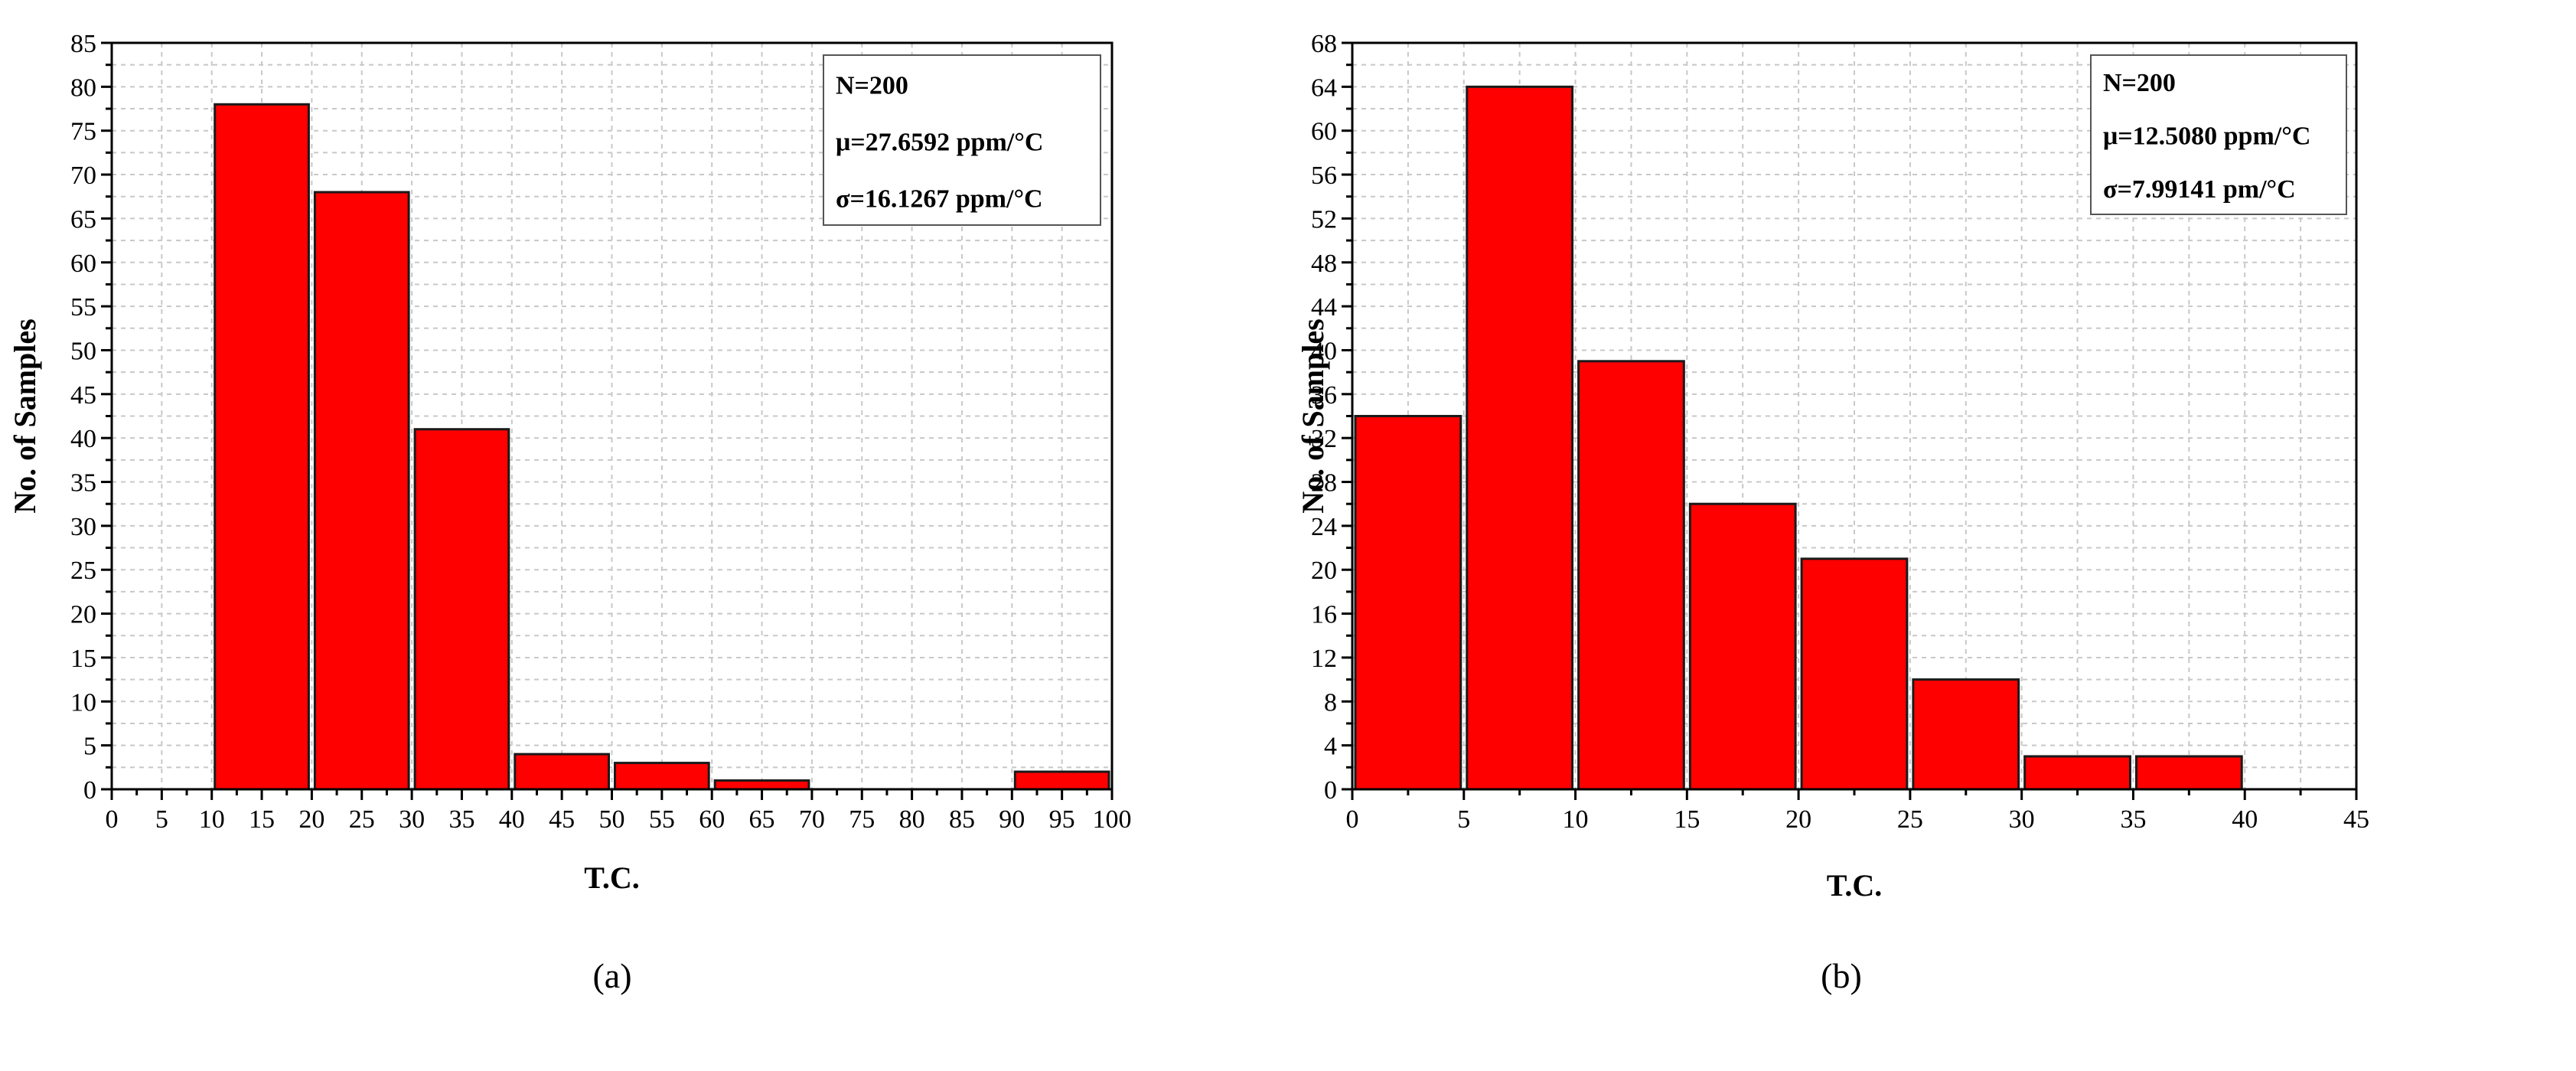 The width and height of the screenshot is (2576, 1071). Describe the element at coordinates (1062, 820) in the screenshot. I see `x-tick-label: 95` at that location.